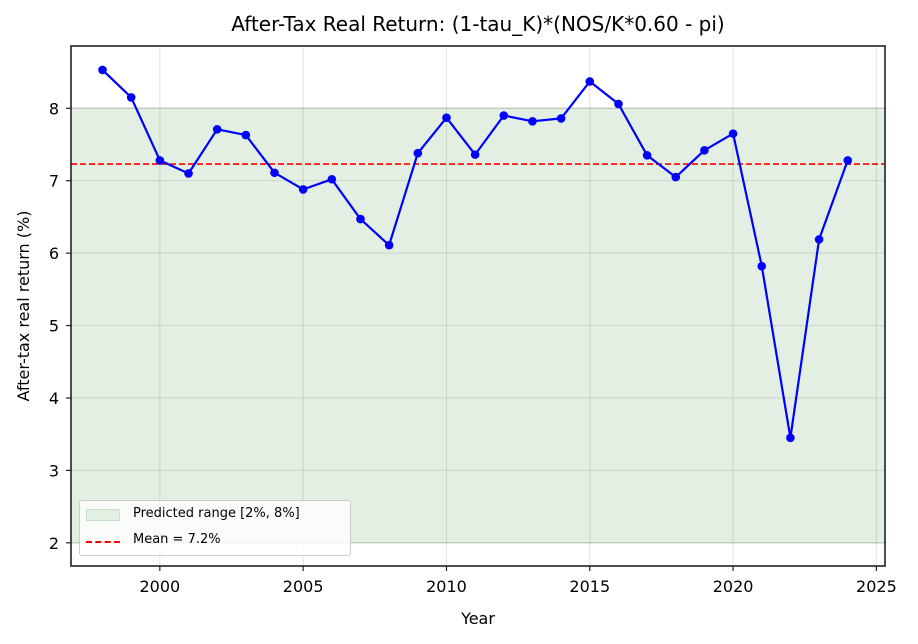 The image size is (918, 644). Describe the element at coordinates (23, 306) in the screenshot. I see `y-axis-label: After-tax real return (%)` at that location.